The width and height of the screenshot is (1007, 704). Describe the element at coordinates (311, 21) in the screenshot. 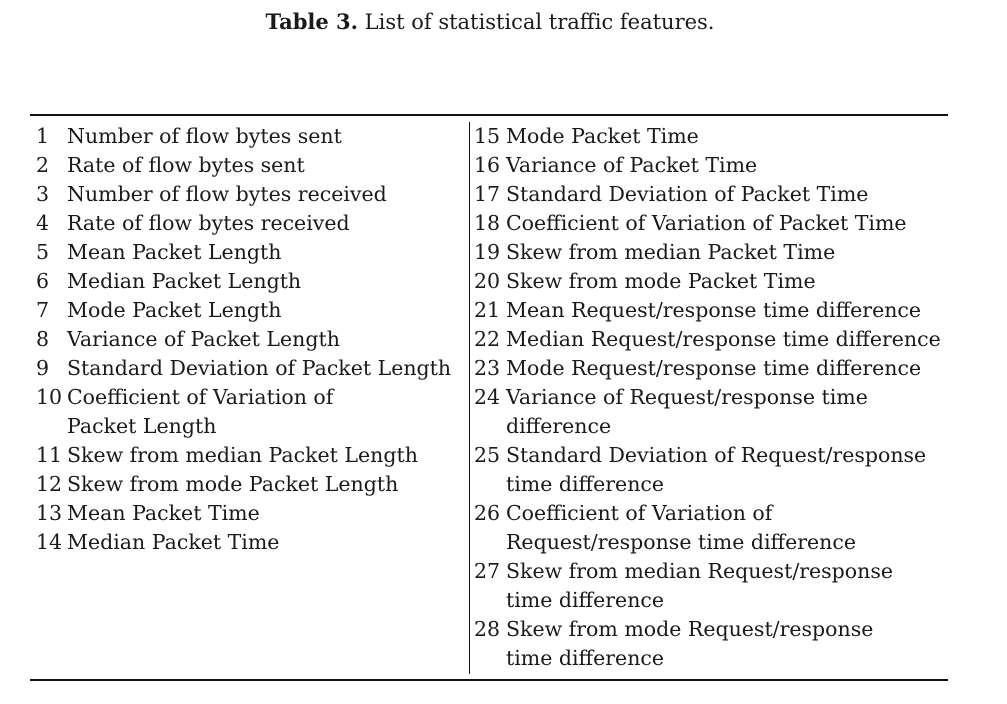

I see `table-label: Table 3.` at that location.